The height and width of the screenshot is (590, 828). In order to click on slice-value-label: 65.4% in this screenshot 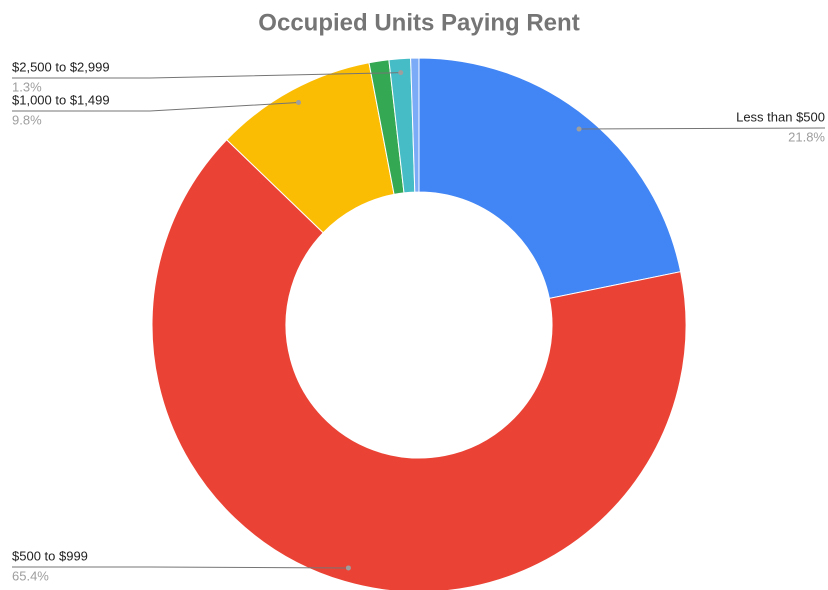, I will do `click(30, 575)`.